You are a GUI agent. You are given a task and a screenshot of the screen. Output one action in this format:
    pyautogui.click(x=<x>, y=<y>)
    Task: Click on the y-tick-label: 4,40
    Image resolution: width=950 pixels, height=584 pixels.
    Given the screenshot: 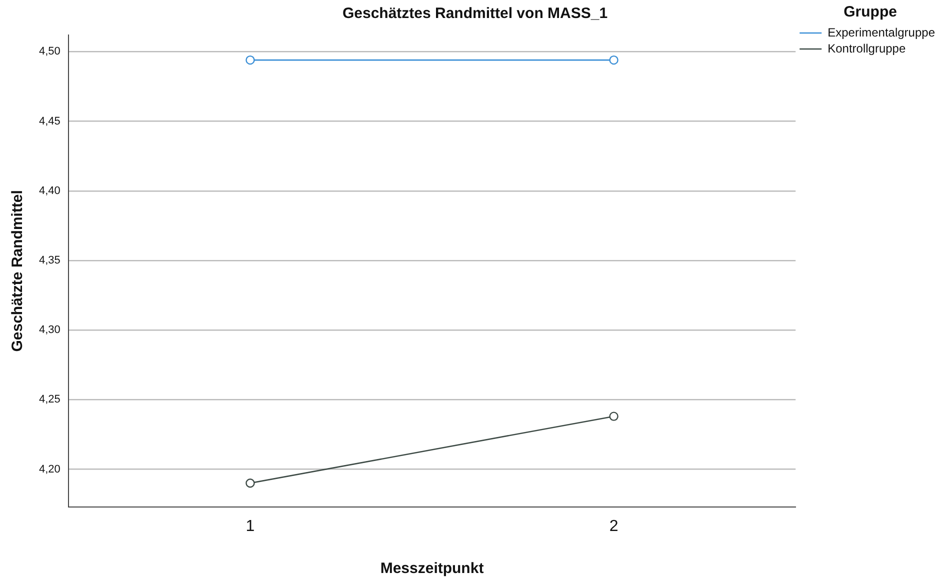 What is the action you would take?
    pyautogui.click(x=49, y=190)
    